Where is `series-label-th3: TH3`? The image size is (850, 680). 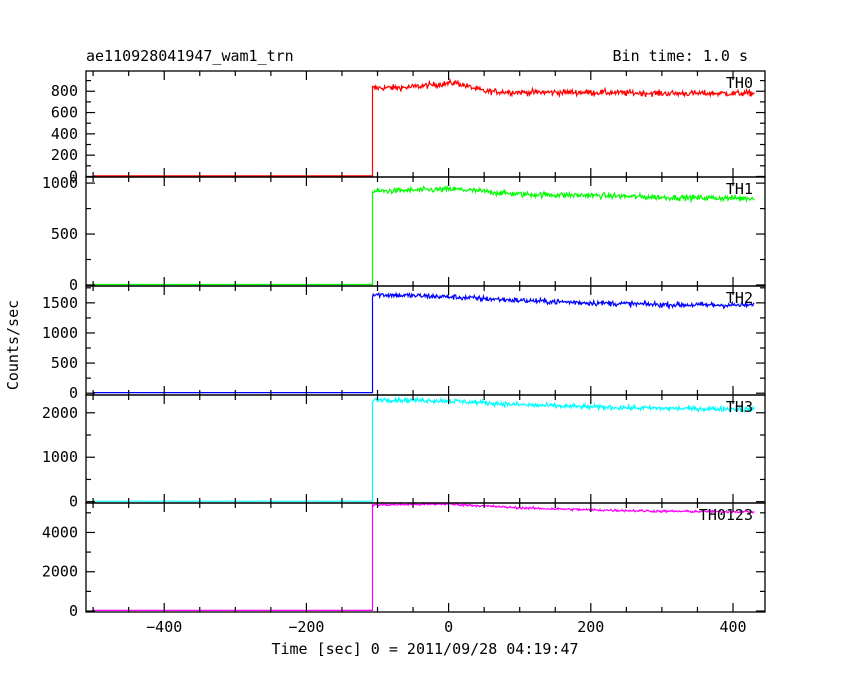
series-label-th3: TH3 is located at coordinates (739, 407).